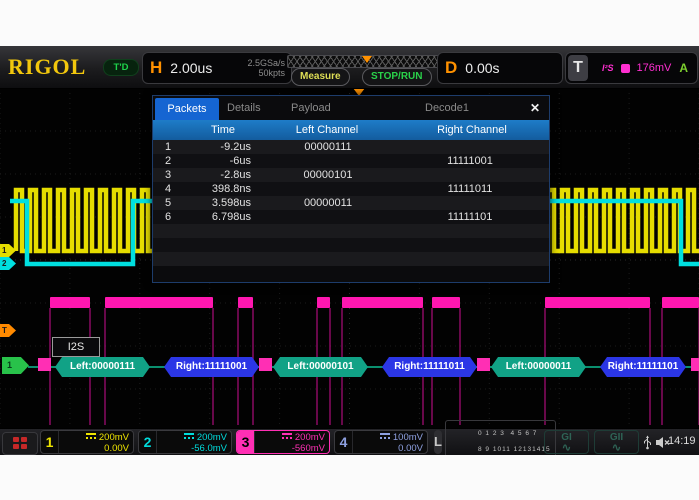 This screenshot has width=699, height=500. Describe the element at coordinates (244, 108) in the screenshot. I see `tab-details: Details` at that location.